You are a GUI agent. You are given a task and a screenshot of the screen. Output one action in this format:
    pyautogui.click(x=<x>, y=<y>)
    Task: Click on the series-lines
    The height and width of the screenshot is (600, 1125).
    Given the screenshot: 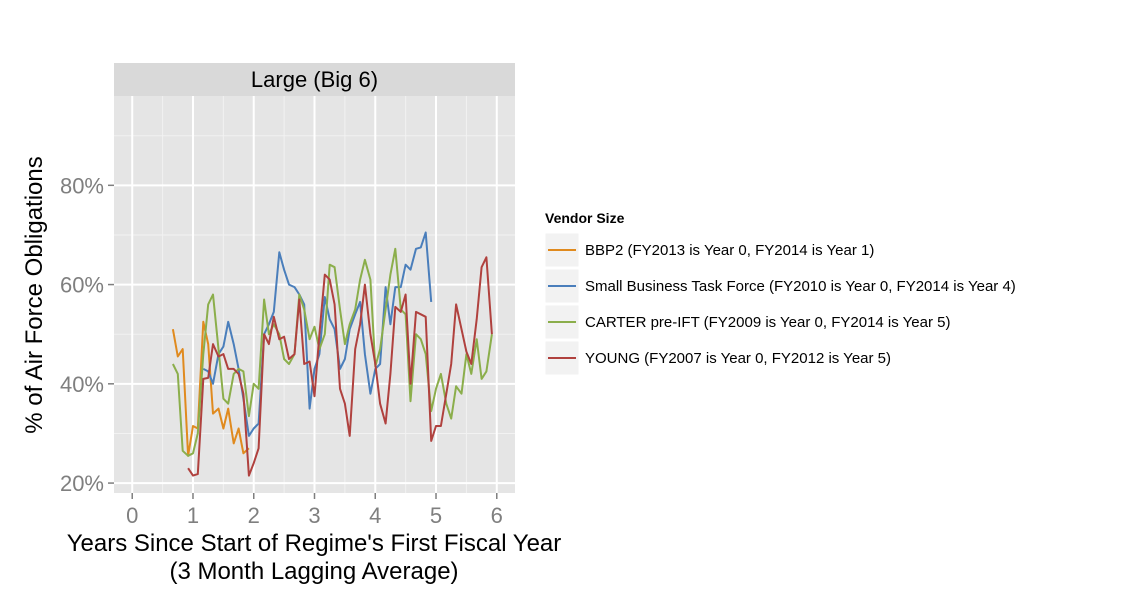 What is the action you would take?
    pyautogui.click(x=332, y=354)
    